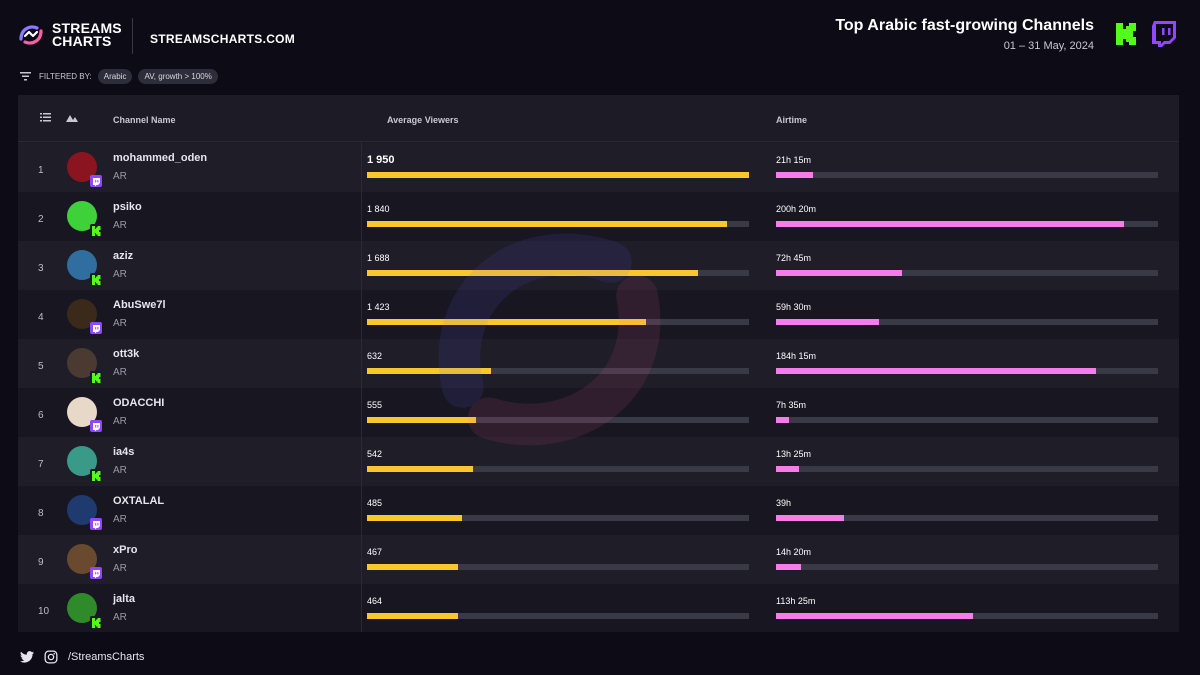 This screenshot has width=1200, height=675. Describe the element at coordinates (70, 34) in the screenshot. I see `streamscharts-logo: STREAMS CHARTS` at that location.